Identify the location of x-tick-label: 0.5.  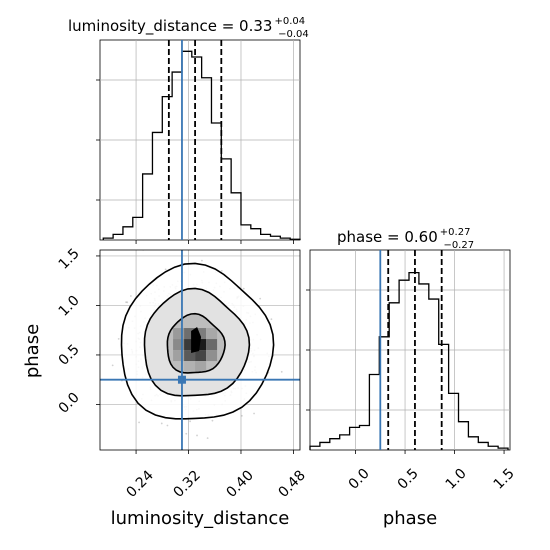
(408, 479).